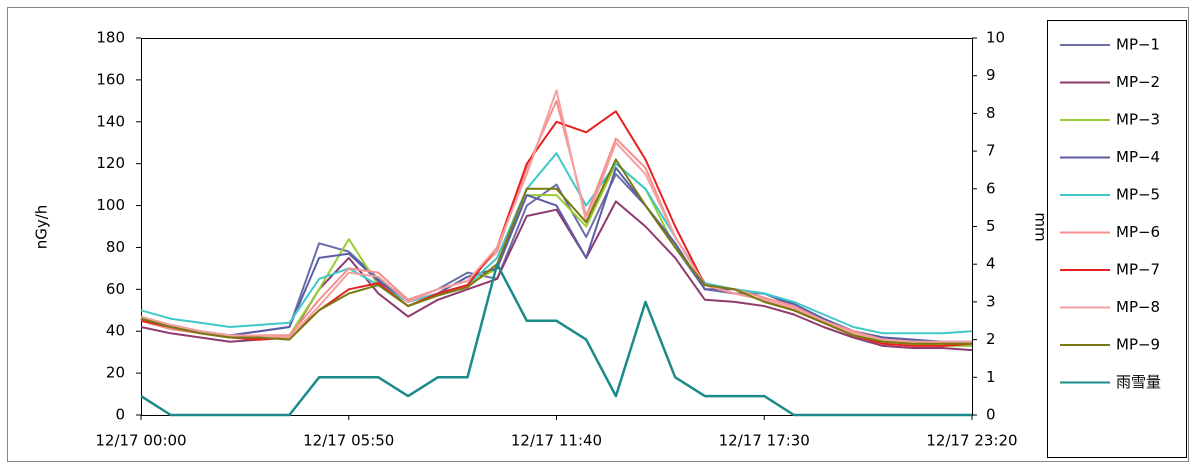  Describe the element at coordinates (110, 121) in the screenshot. I see `y-tick-label: 140` at that location.